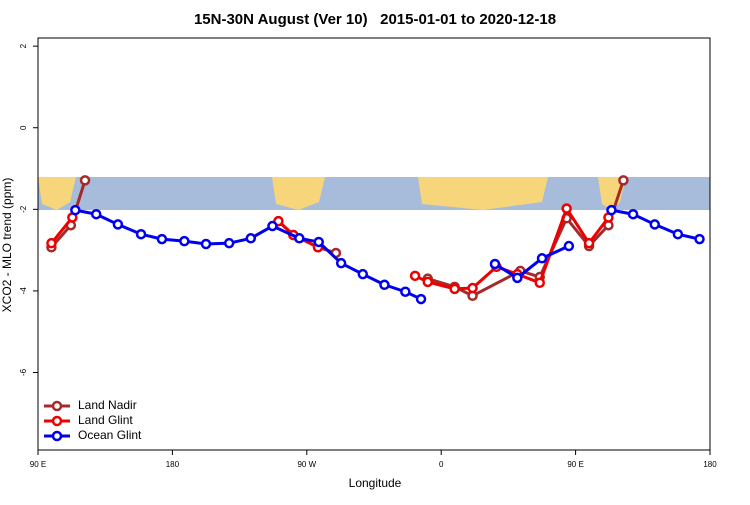 This screenshot has height=505, width=750. Describe the element at coordinates (23, 291) in the screenshot. I see `y-tick-label: -4` at that location.